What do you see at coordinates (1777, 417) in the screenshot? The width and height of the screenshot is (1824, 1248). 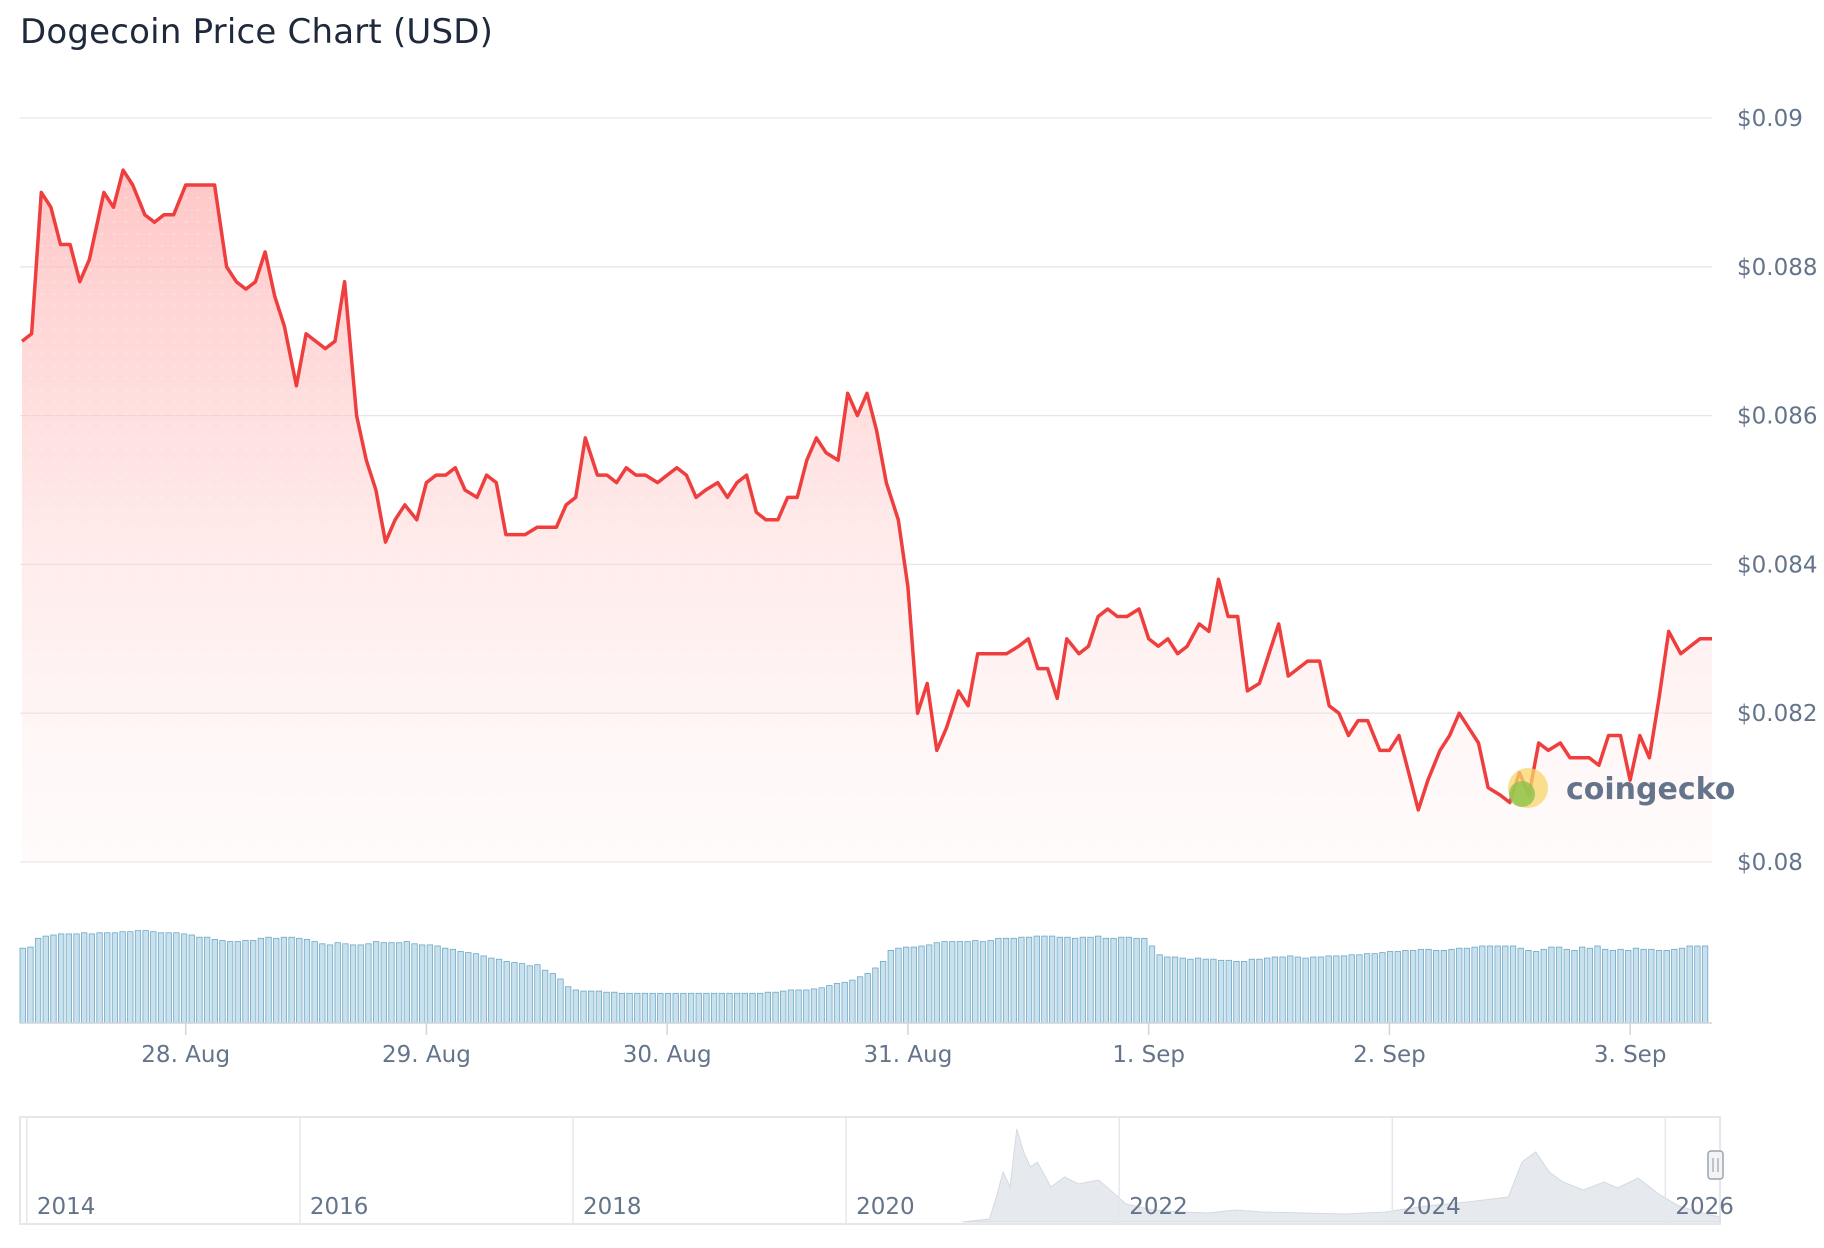 I see `y-tick-label: $0.086` at bounding box center [1777, 417].